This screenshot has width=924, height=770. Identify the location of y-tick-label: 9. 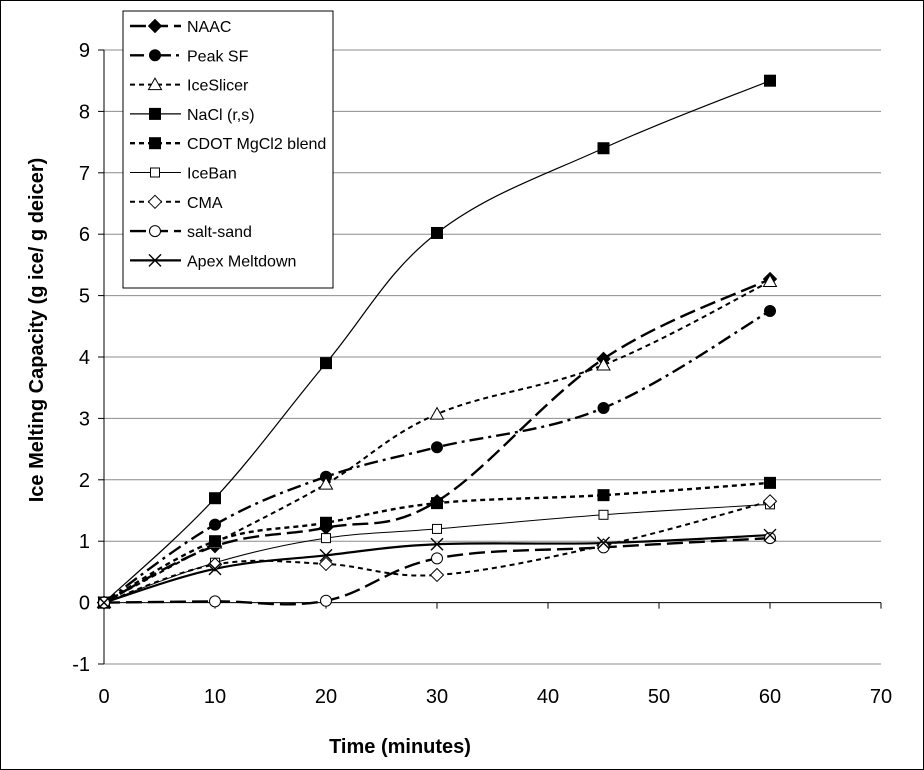
(84, 51).